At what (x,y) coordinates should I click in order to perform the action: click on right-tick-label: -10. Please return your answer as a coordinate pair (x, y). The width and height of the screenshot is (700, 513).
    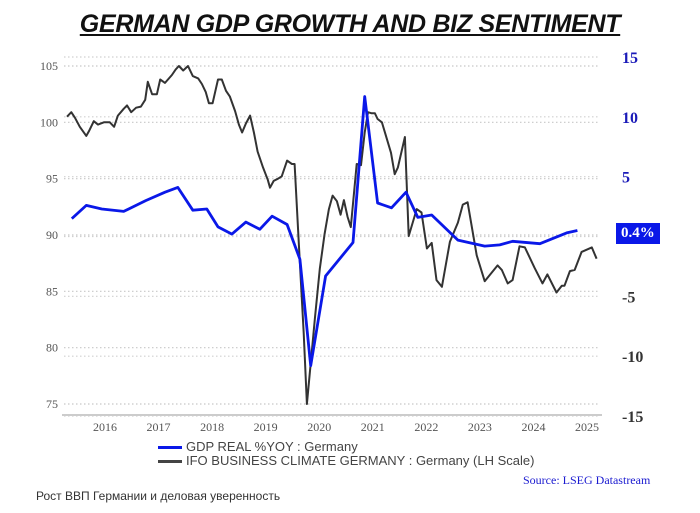
    Looking at the image, I should click on (632, 357).